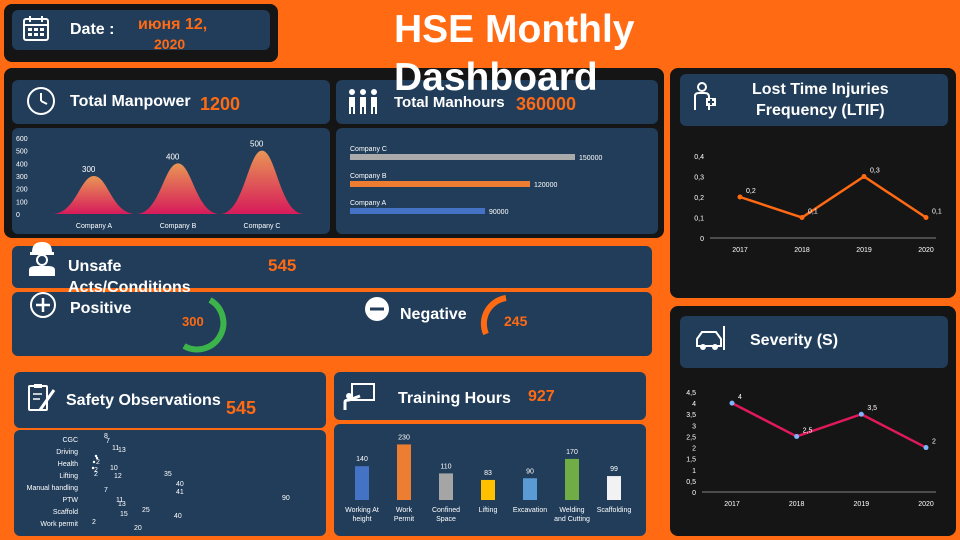  I want to click on category-label-line2: height, so click(361, 519).